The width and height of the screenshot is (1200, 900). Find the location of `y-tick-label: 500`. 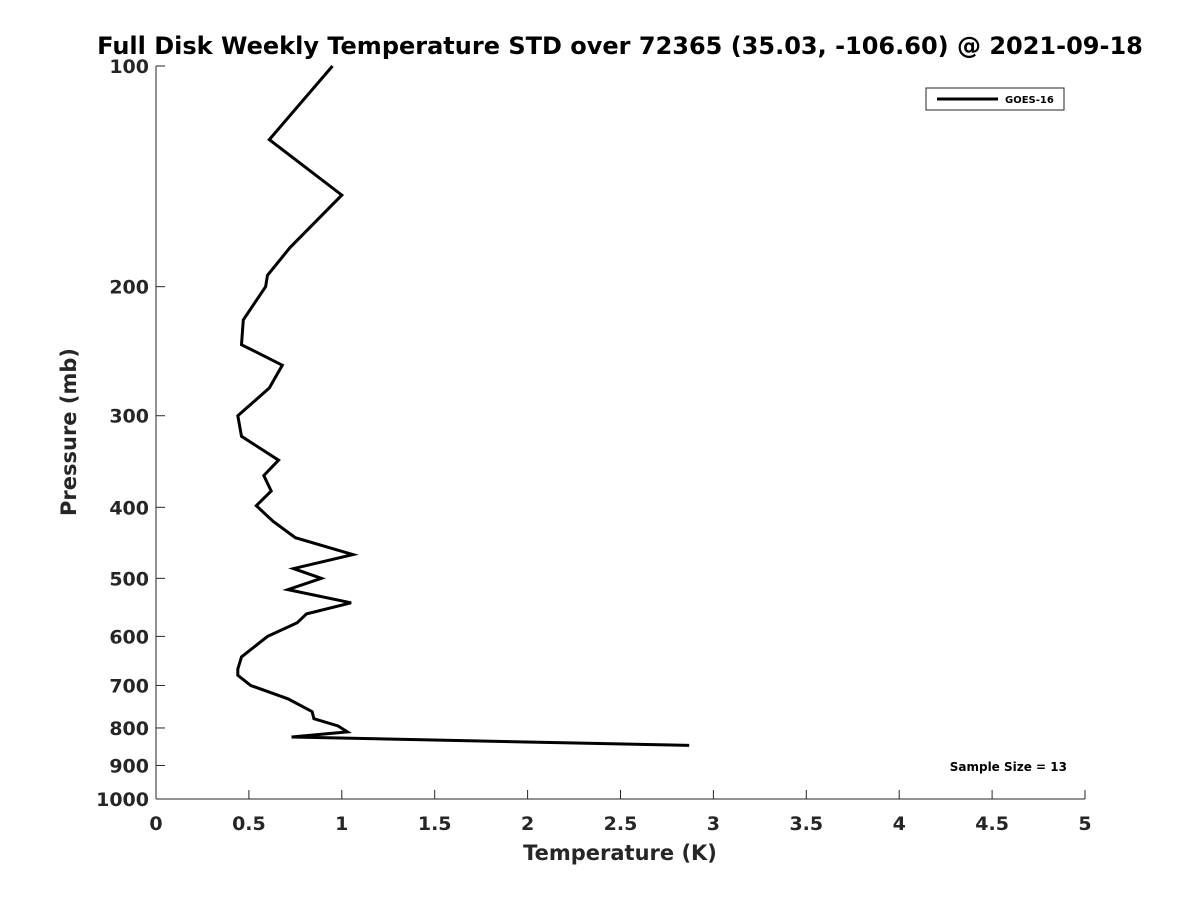

y-tick-label: 500 is located at coordinates (129, 579).